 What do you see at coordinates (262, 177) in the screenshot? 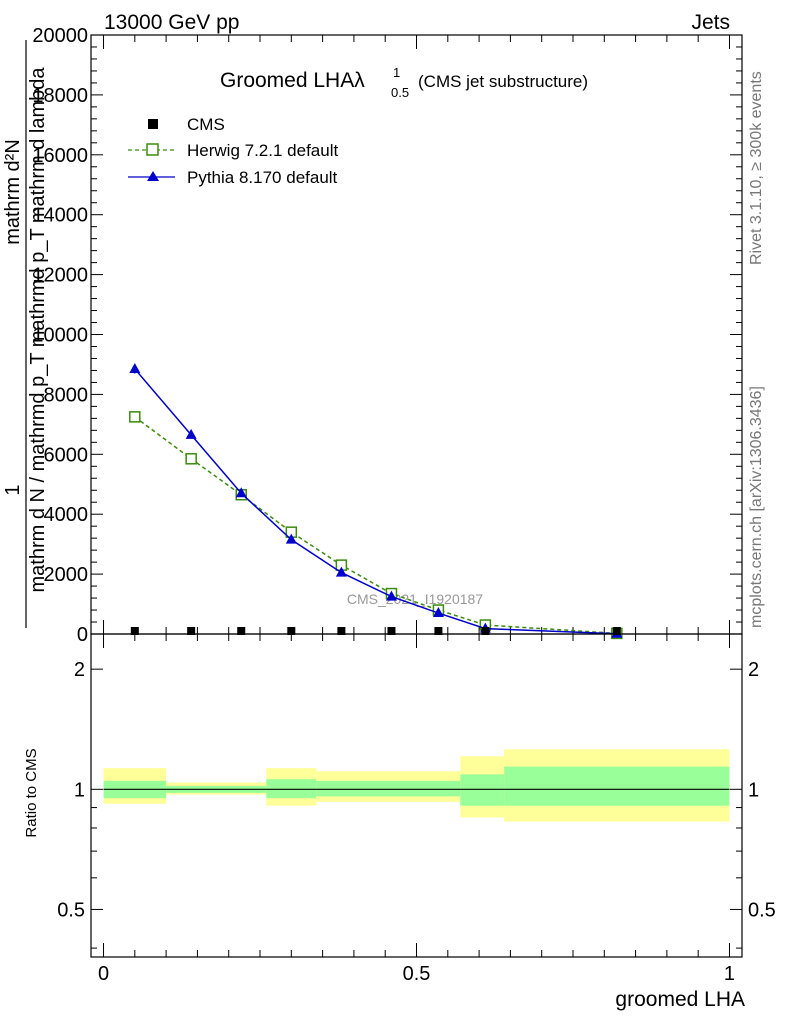
I see `legend-pythia-label: Pythia 8.170 default` at bounding box center [262, 177].